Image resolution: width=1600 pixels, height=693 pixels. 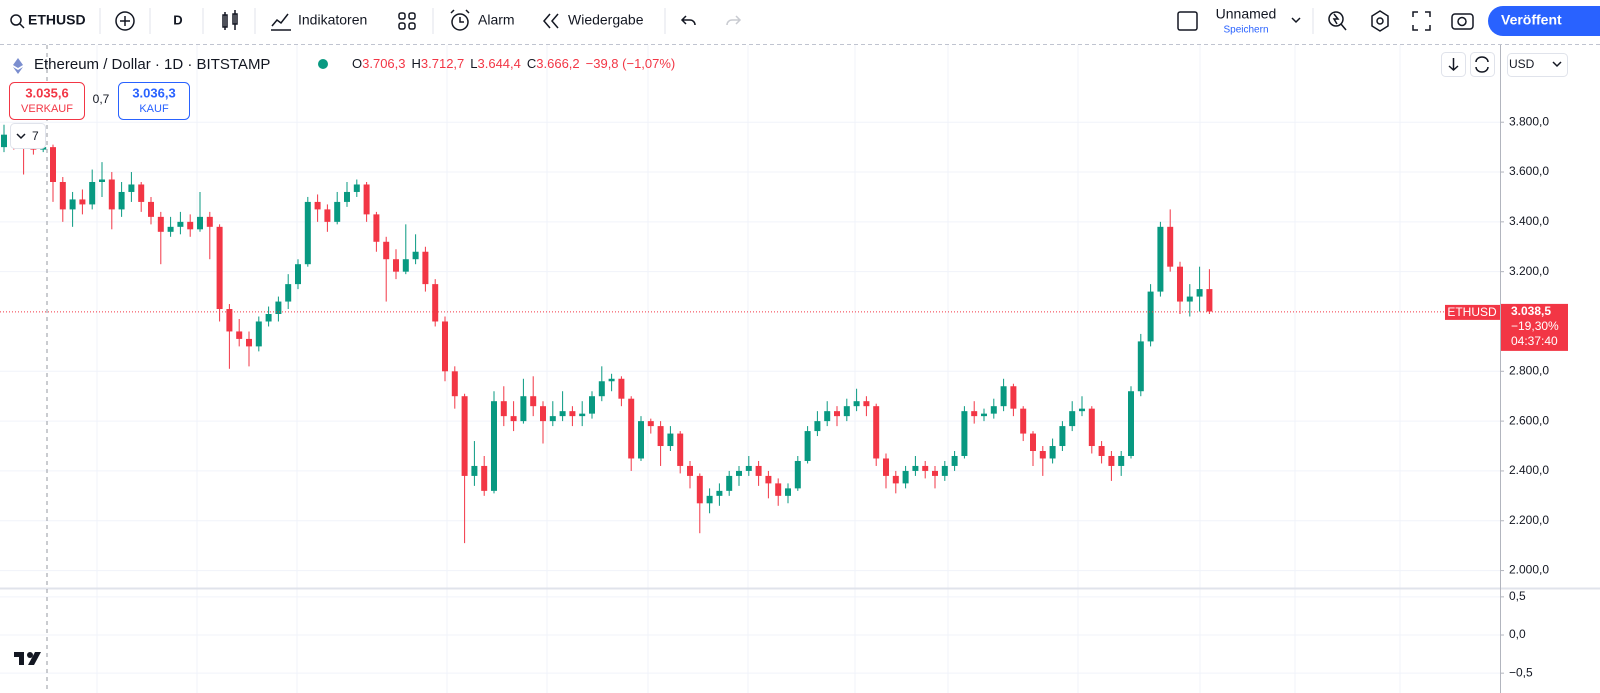 What do you see at coordinates (1296, 20) in the screenshot?
I see `layout-menu` at bounding box center [1296, 20].